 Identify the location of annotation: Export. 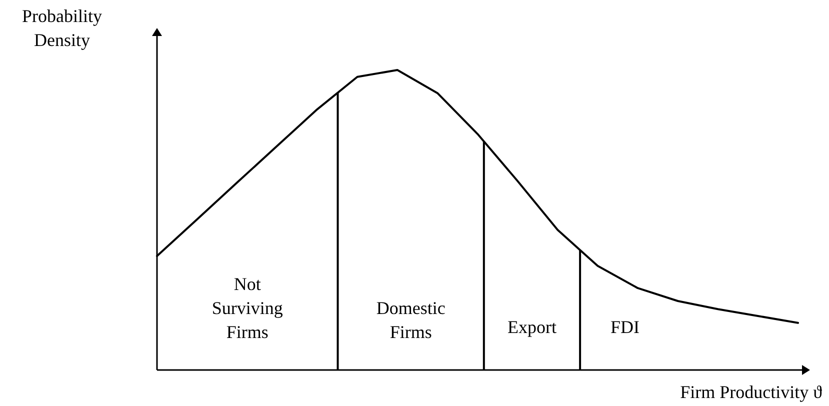
(531, 327).